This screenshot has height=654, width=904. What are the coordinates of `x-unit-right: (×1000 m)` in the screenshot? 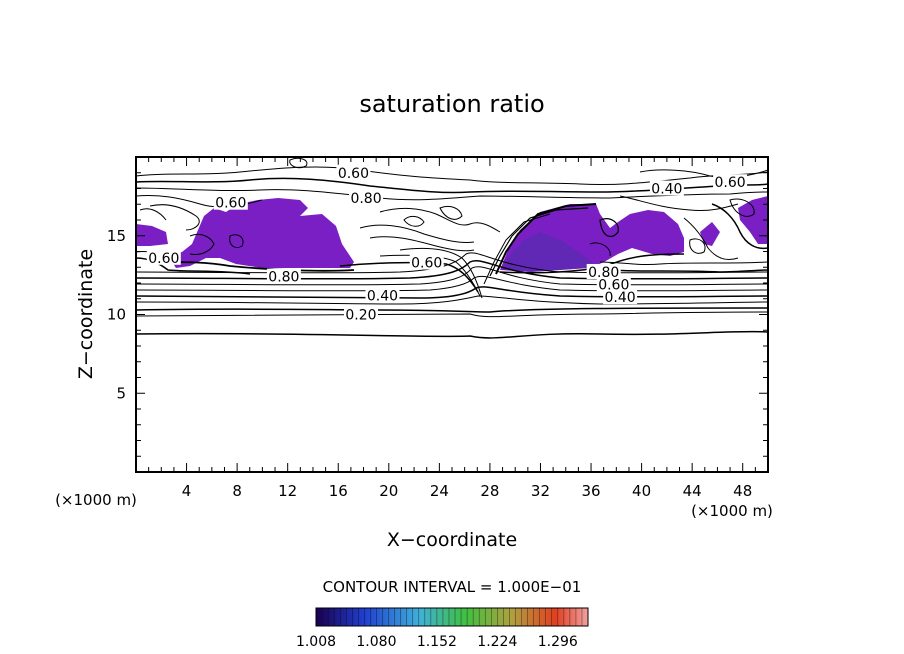 It's located at (732, 511).